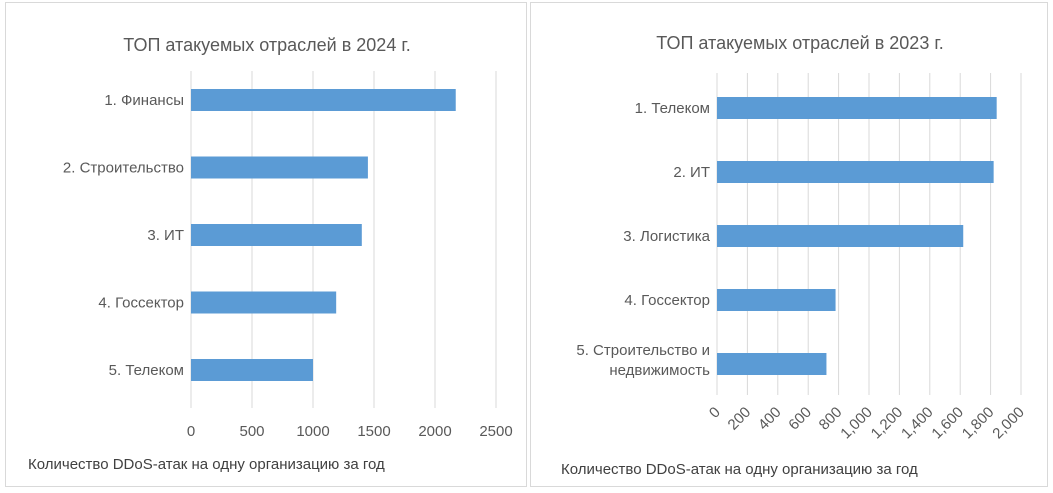 The image size is (1053, 493). What do you see at coordinates (917, 423) in the screenshot?
I see `x-tick-label: 1,400` at bounding box center [917, 423].